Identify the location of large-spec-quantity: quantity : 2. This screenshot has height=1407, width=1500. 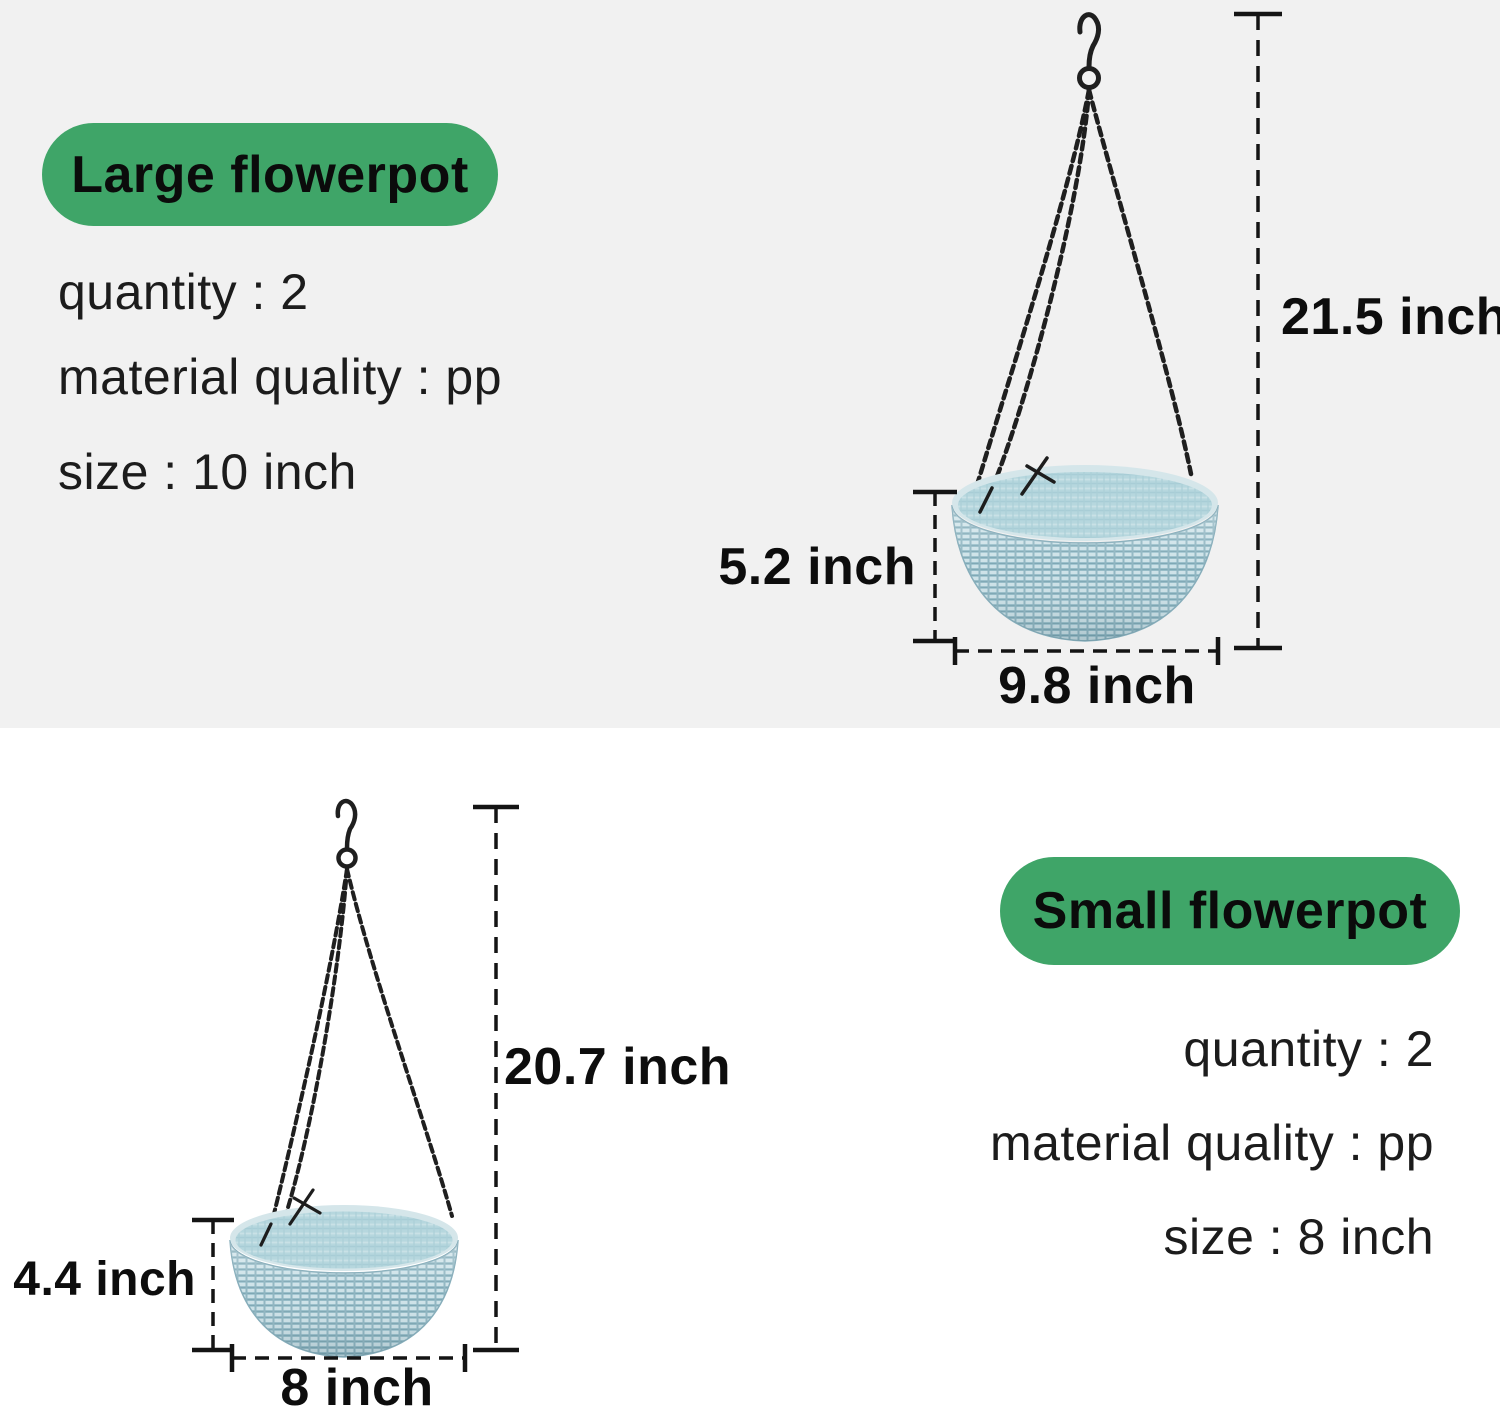
(183, 292).